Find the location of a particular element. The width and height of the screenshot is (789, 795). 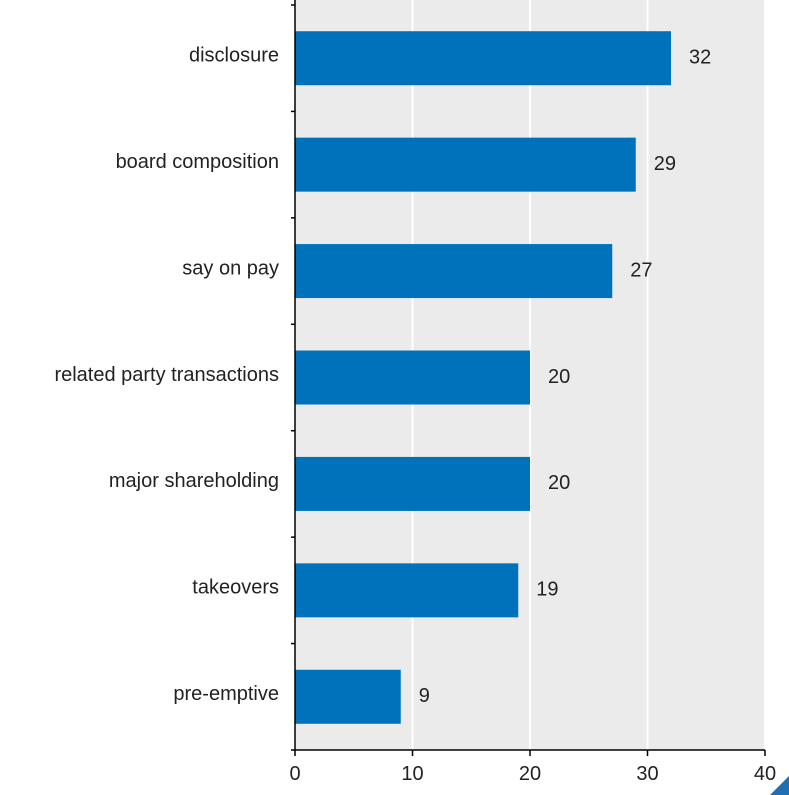

category-label-3: related party transactions is located at coordinates (166, 375).